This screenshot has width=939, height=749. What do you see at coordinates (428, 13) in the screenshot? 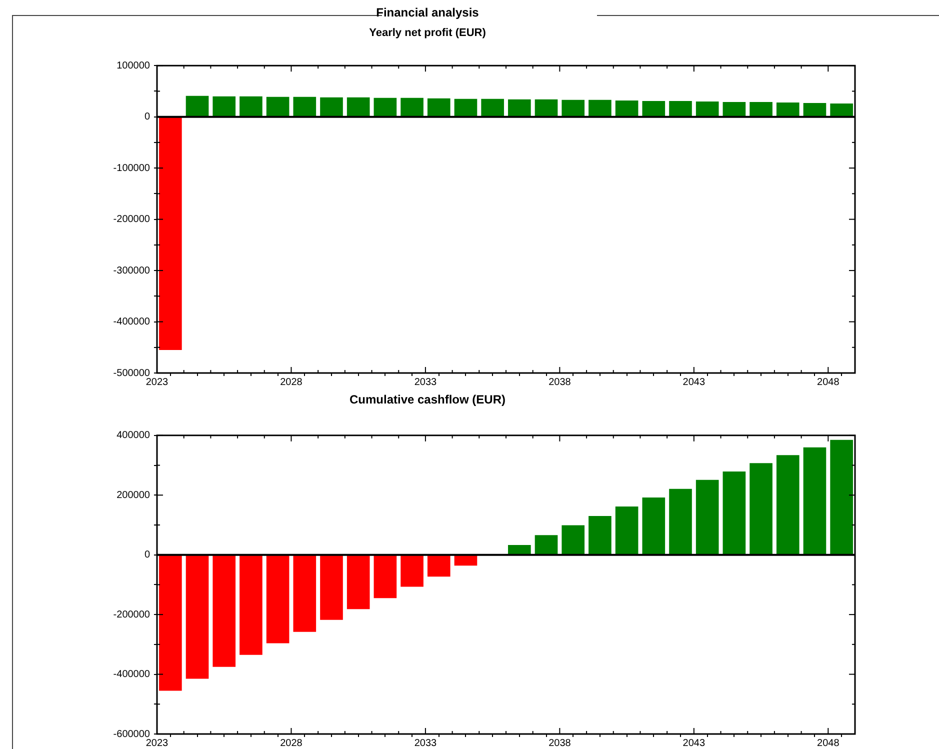
I see `chart-title: Financial analysis` at bounding box center [428, 13].